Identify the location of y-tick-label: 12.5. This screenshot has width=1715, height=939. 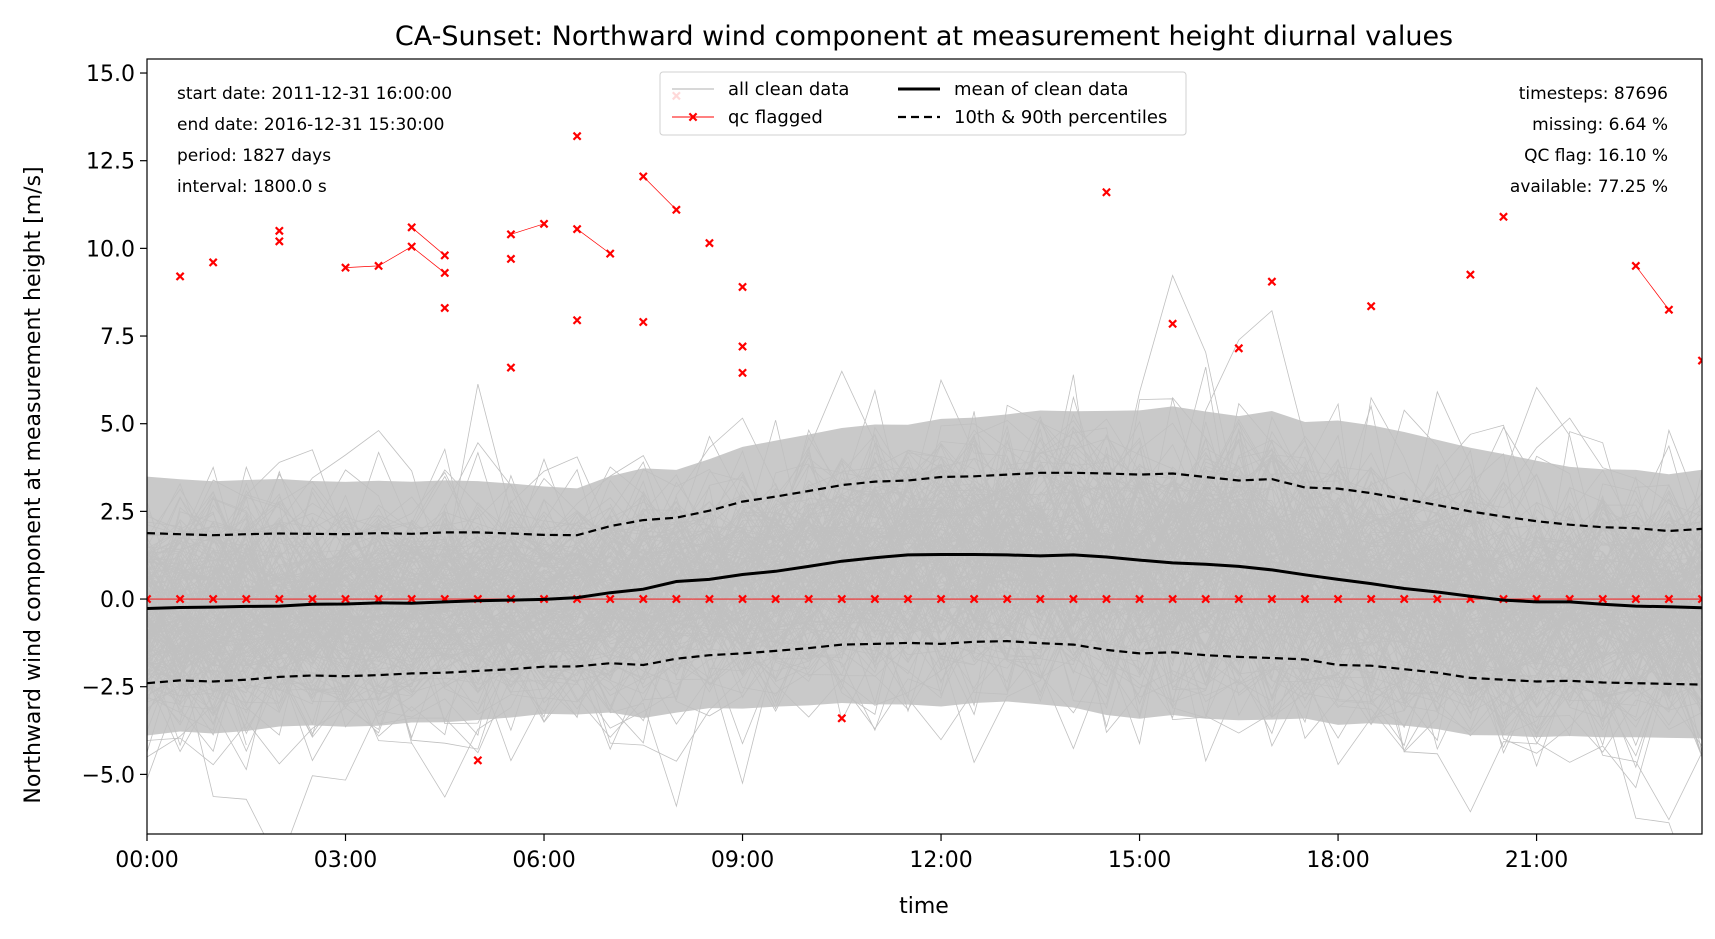
(110, 162).